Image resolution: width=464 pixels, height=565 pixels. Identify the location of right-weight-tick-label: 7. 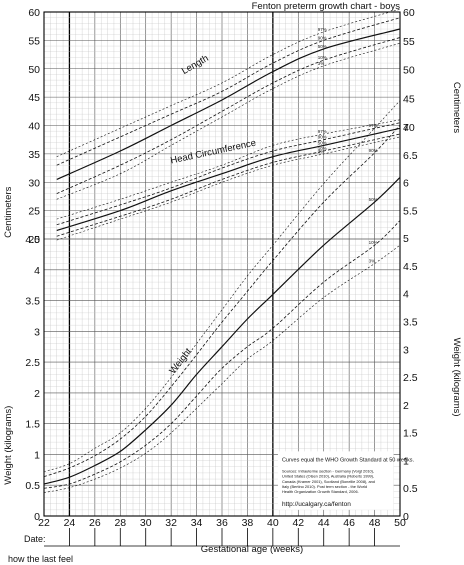
(406, 128).